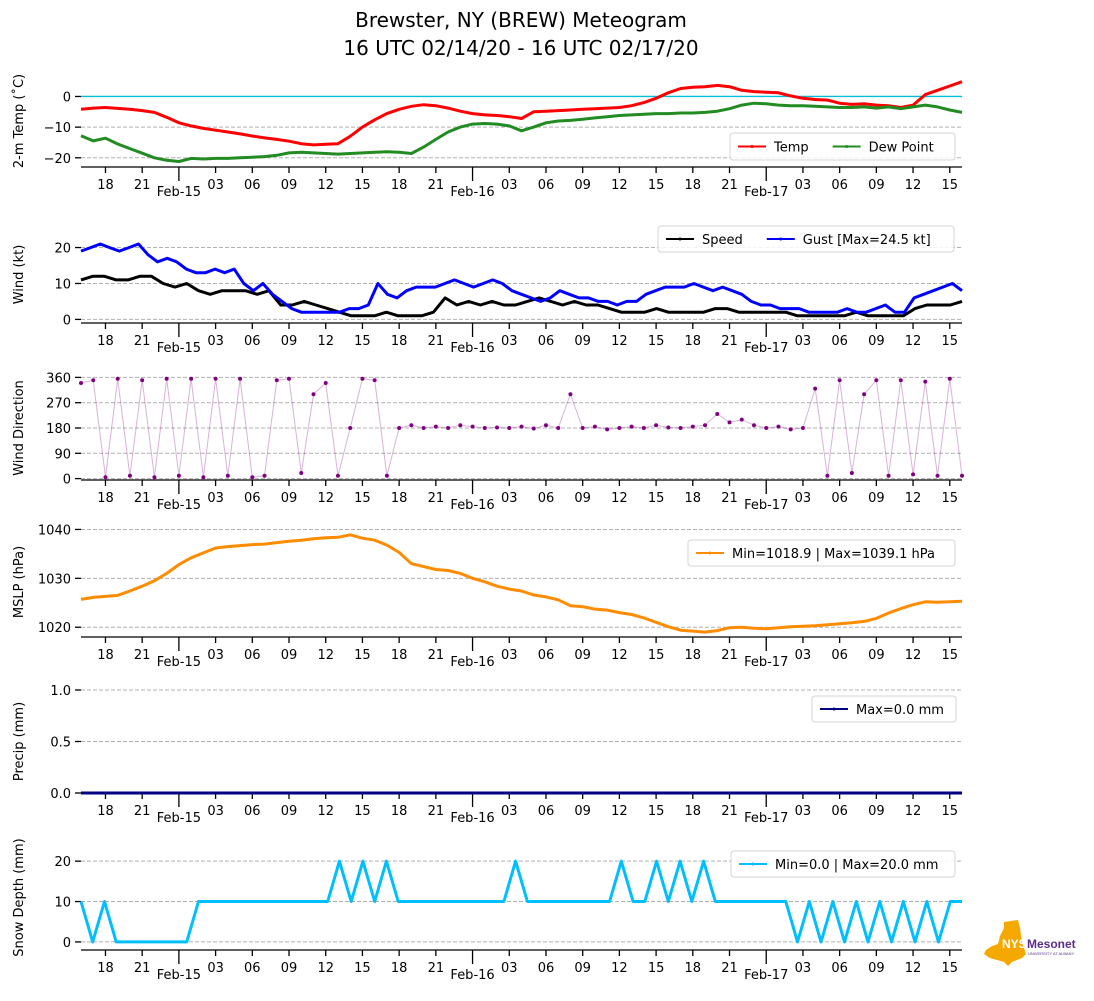 This screenshot has height=1001, width=1094. I want to click on legend-label: Min=0.0 | Max=20.0 mm, so click(856, 865).